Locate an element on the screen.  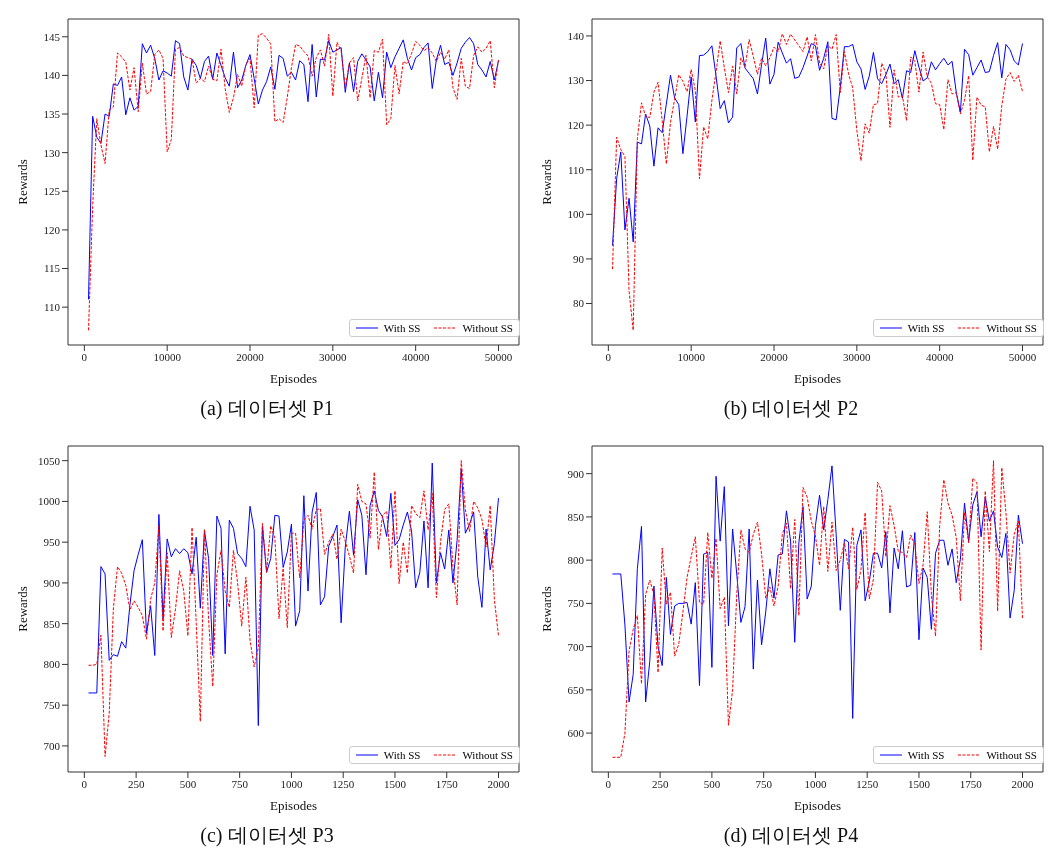
text: (c) 데이터셋 P3 is located at coordinates (267, 836).